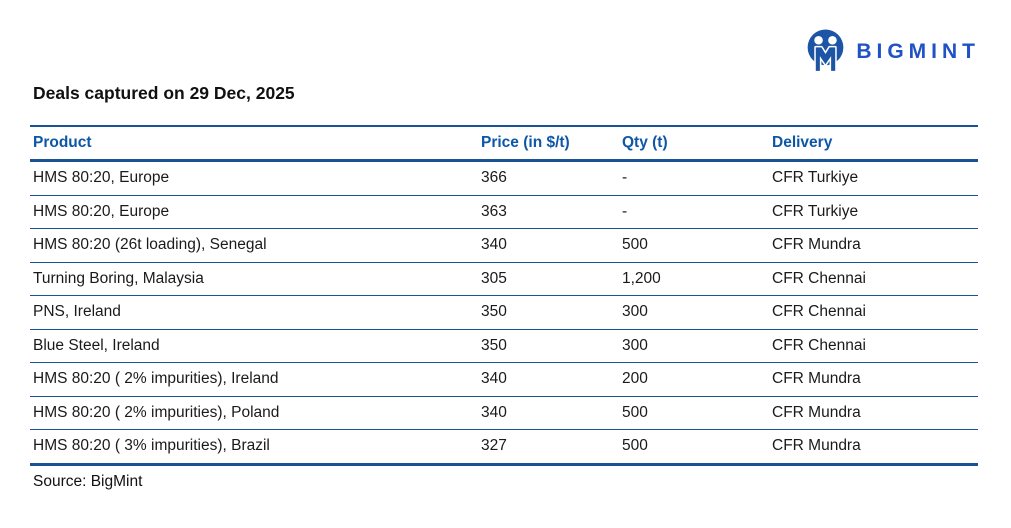  I want to click on bigmint-people-monogram-icon, so click(825, 51).